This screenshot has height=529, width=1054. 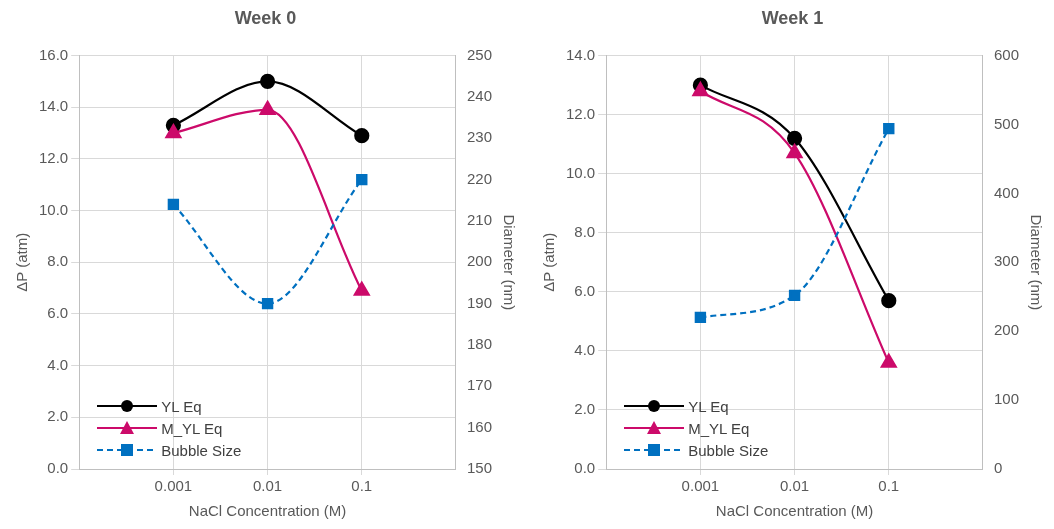 I want to click on y2-tick-label: 240, so click(x=479, y=96).